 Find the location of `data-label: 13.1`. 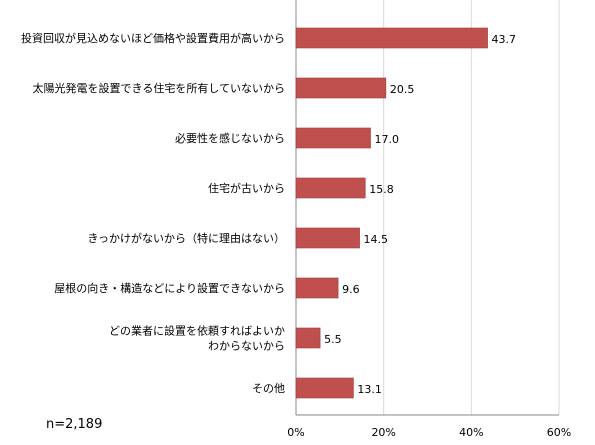

data-label: 13.1 is located at coordinates (369, 389).